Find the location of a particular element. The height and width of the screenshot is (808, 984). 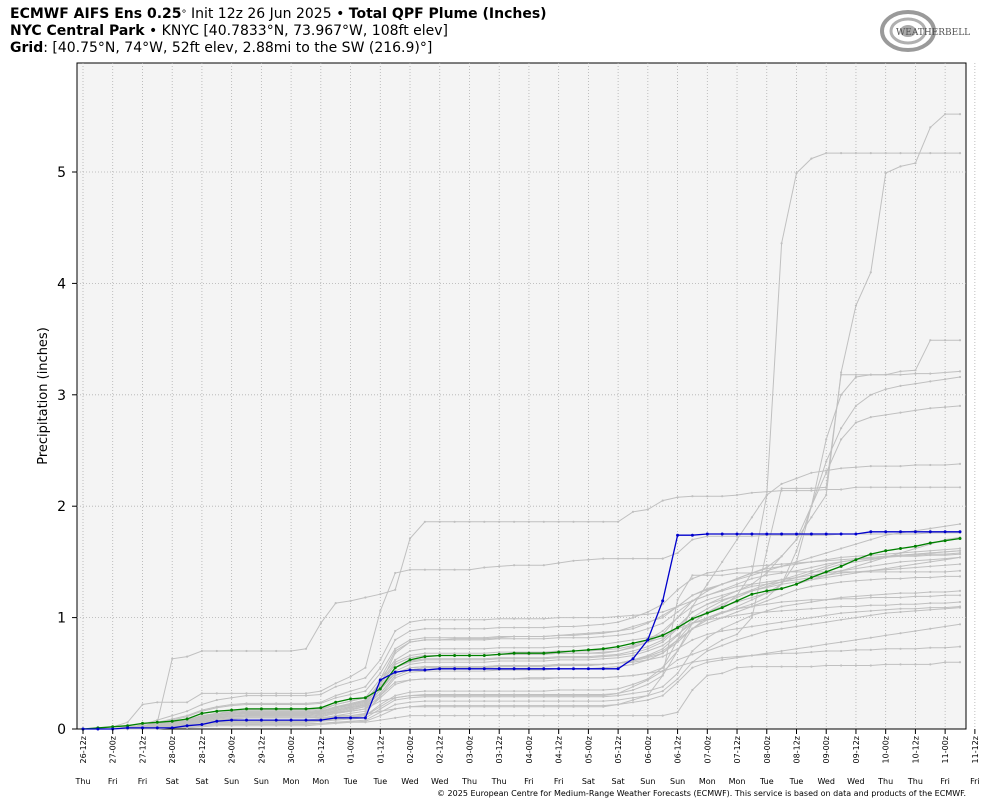

x-tick-label: 29-00z is located at coordinates (232, 749).